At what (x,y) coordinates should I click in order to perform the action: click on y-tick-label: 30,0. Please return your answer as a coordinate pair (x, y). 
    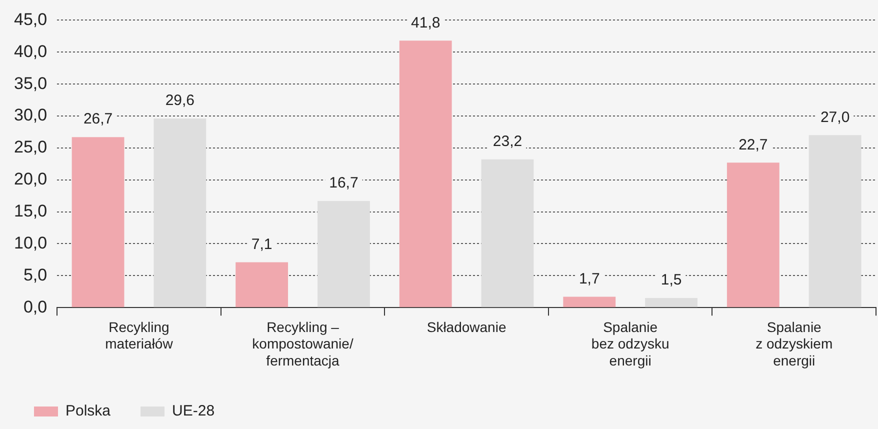
    Looking at the image, I should click on (31, 115).